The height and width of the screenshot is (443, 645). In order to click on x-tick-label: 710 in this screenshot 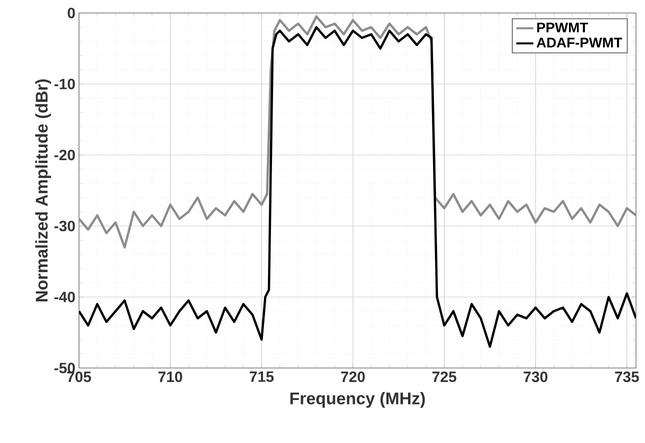, I will do `click(170, 377)`.